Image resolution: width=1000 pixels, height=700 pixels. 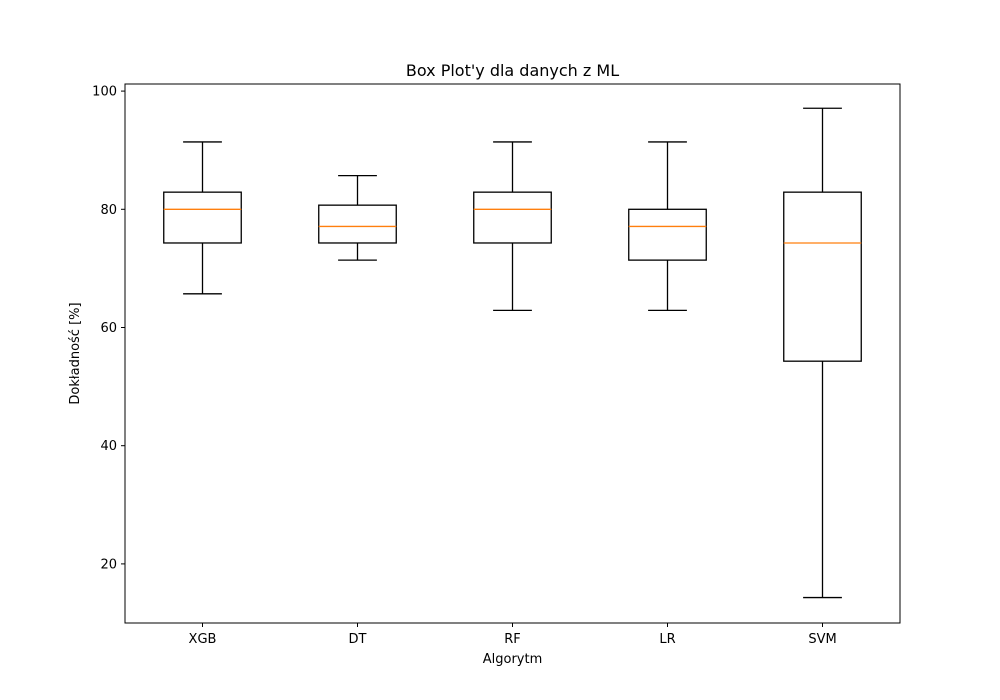 I want to click on x-axis-label: Algorytm, so click(x=513, y=659).